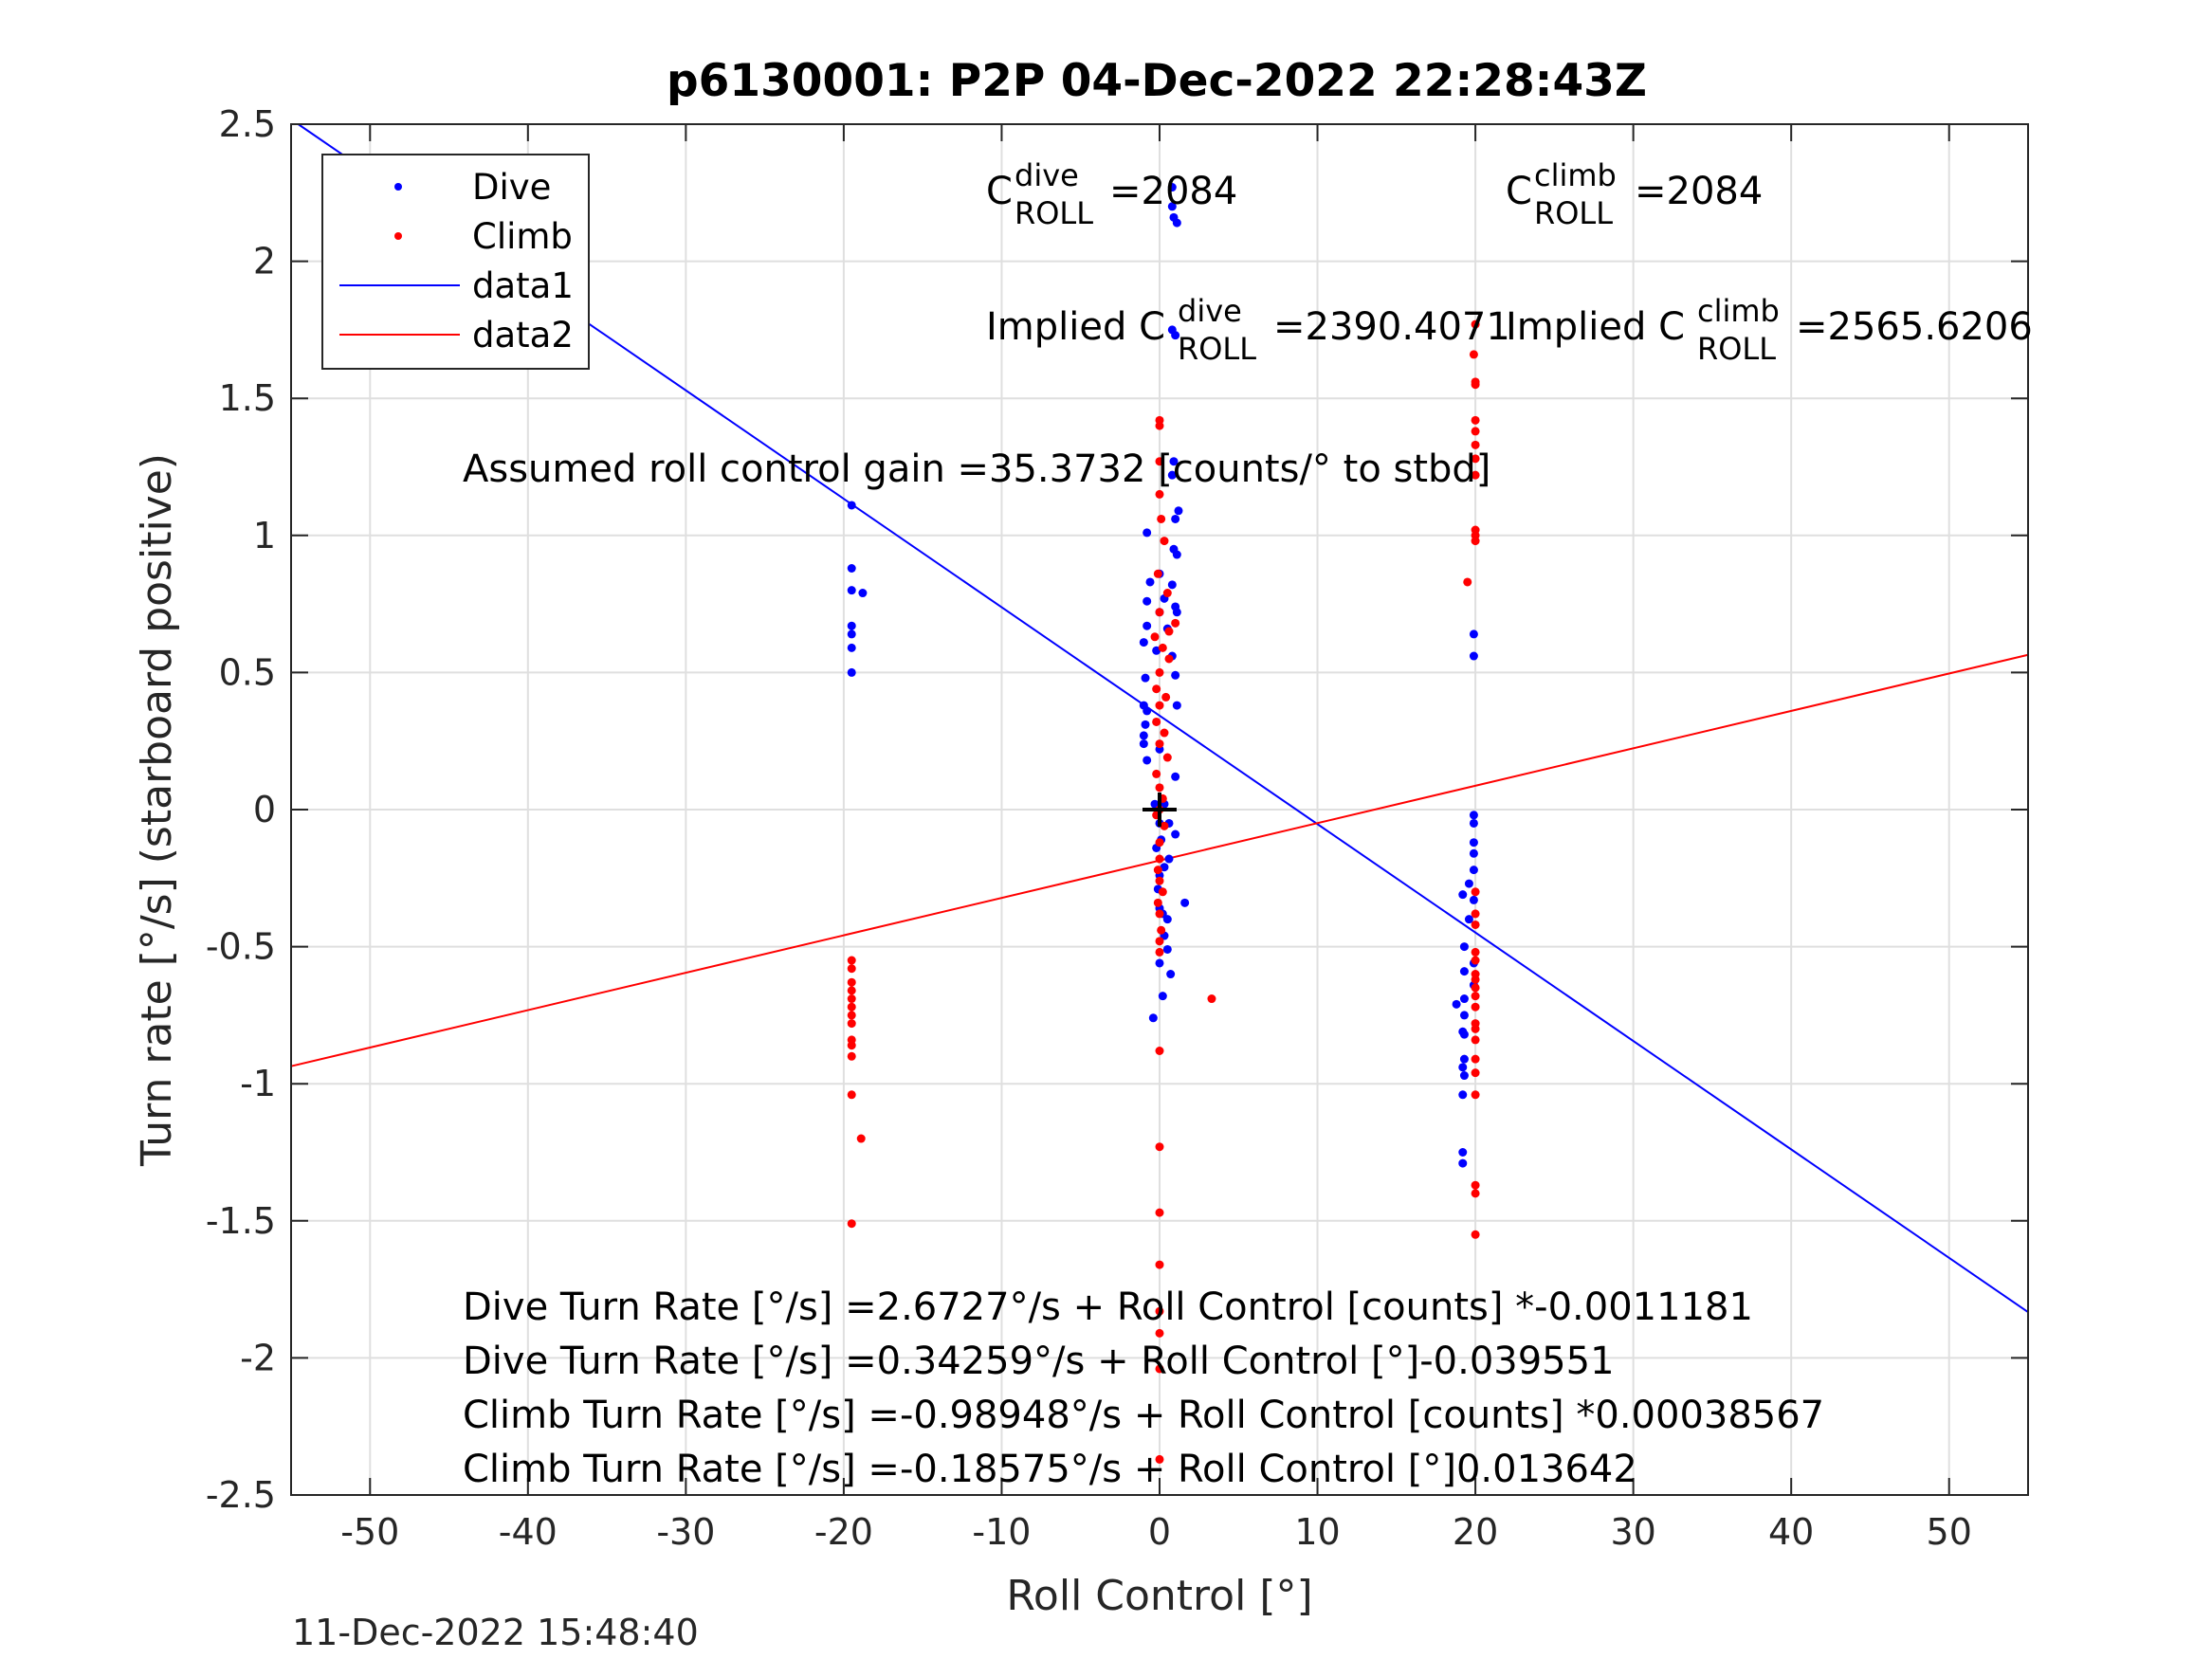 This screenshot has height=1659, width=2212. I want to click on x-tick-labels: -50 -40 -30 -20 -10 0 10 20 30 40 50, so click(1156, 1532).